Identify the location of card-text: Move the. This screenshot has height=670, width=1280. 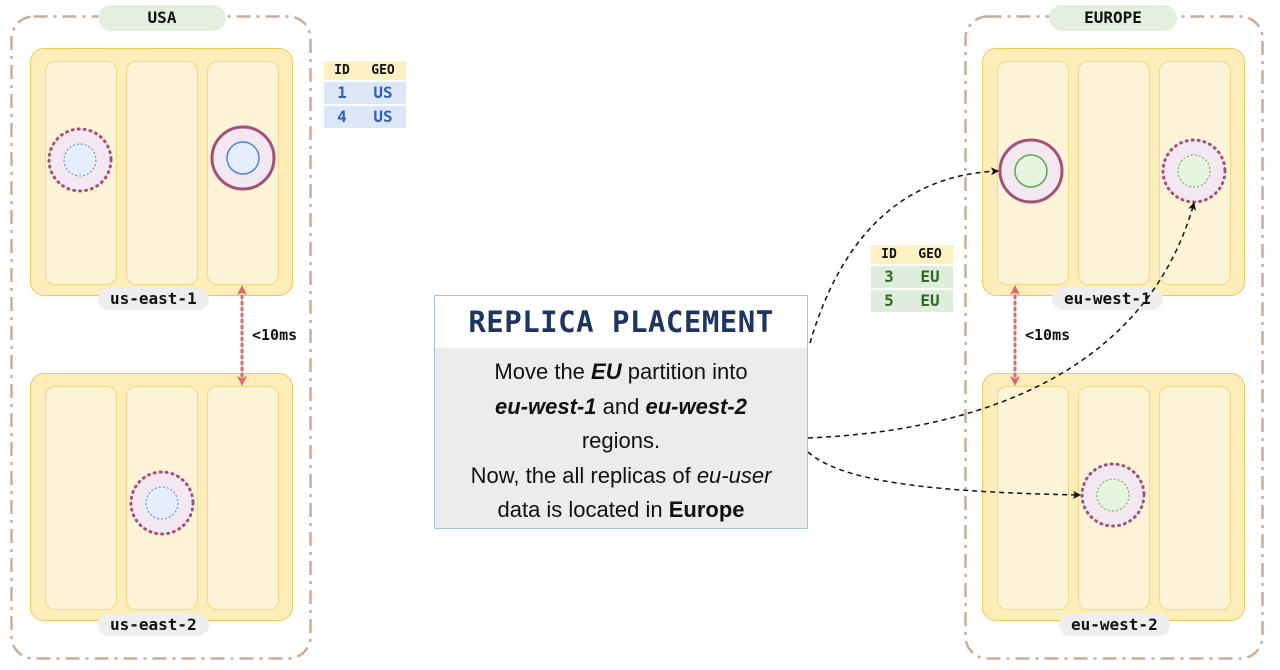
(543, 371).